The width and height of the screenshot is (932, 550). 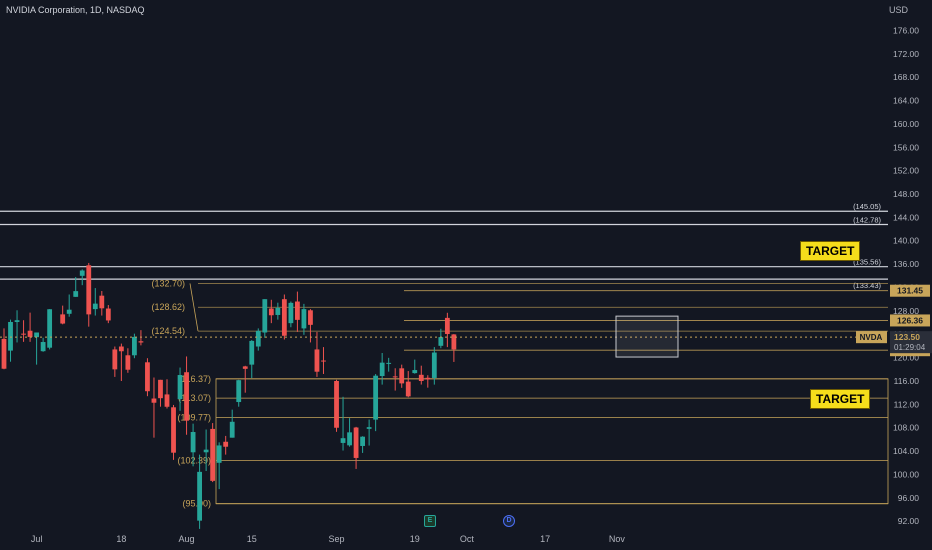 I want to click on overlays: NVDA, so click(x=443, y=336).